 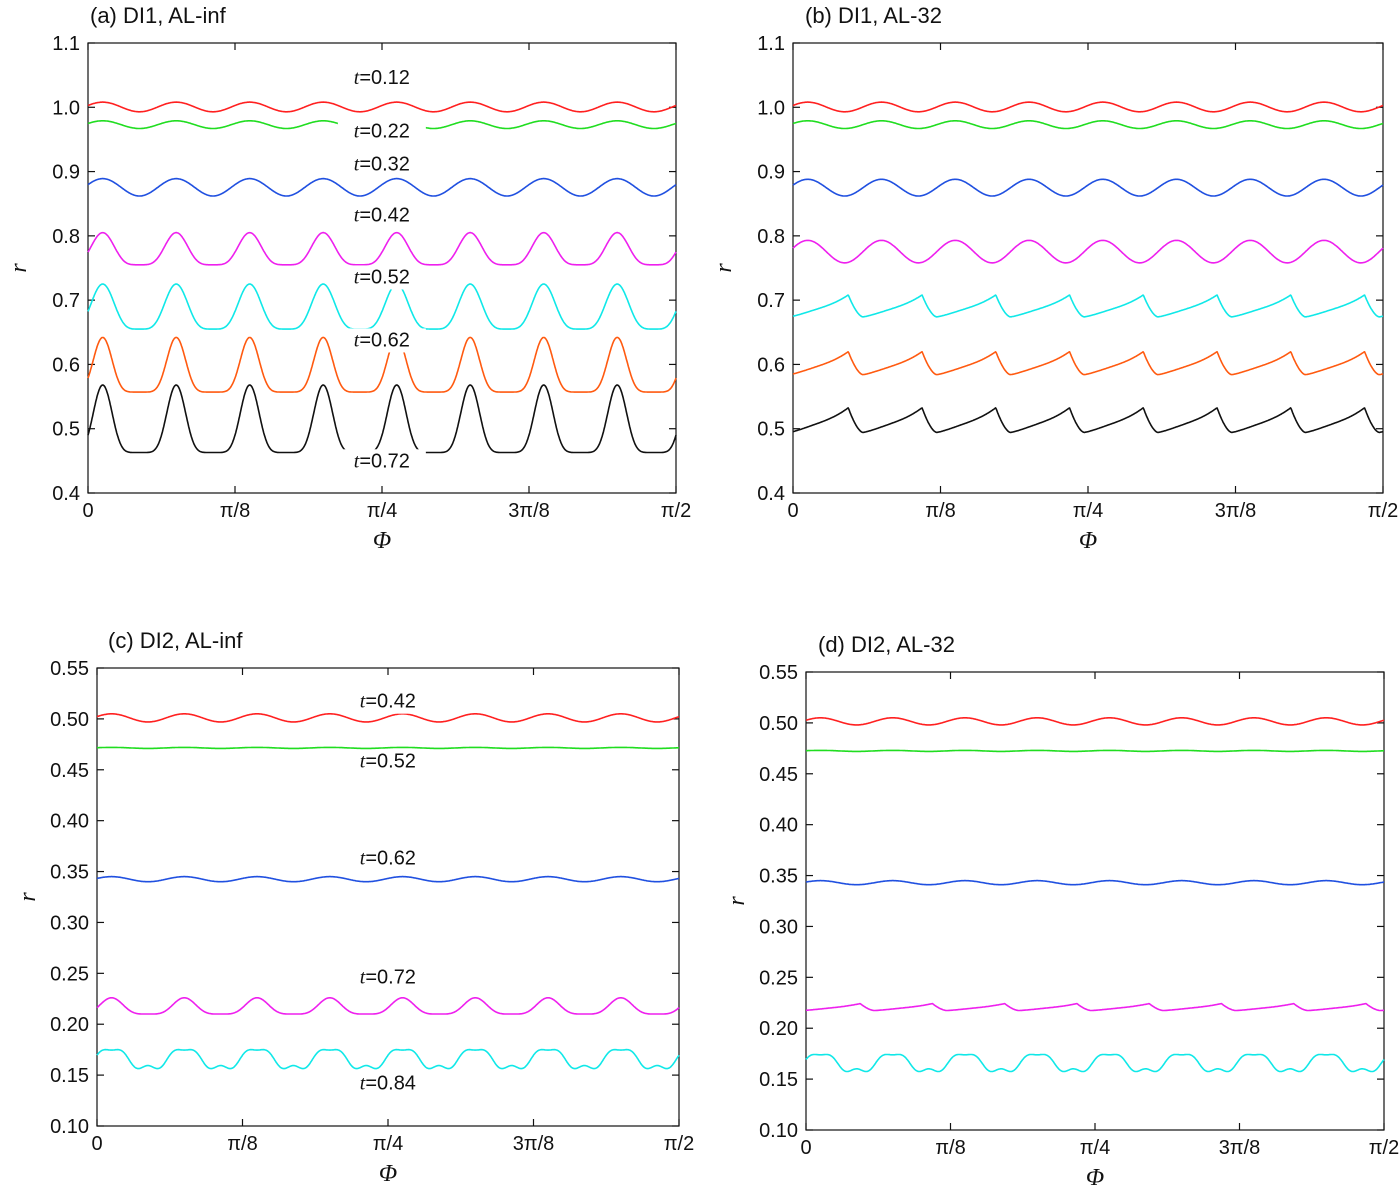 I want to click on panel-title-d: (d) DI2, AL-32, so click(x=886, y=644).